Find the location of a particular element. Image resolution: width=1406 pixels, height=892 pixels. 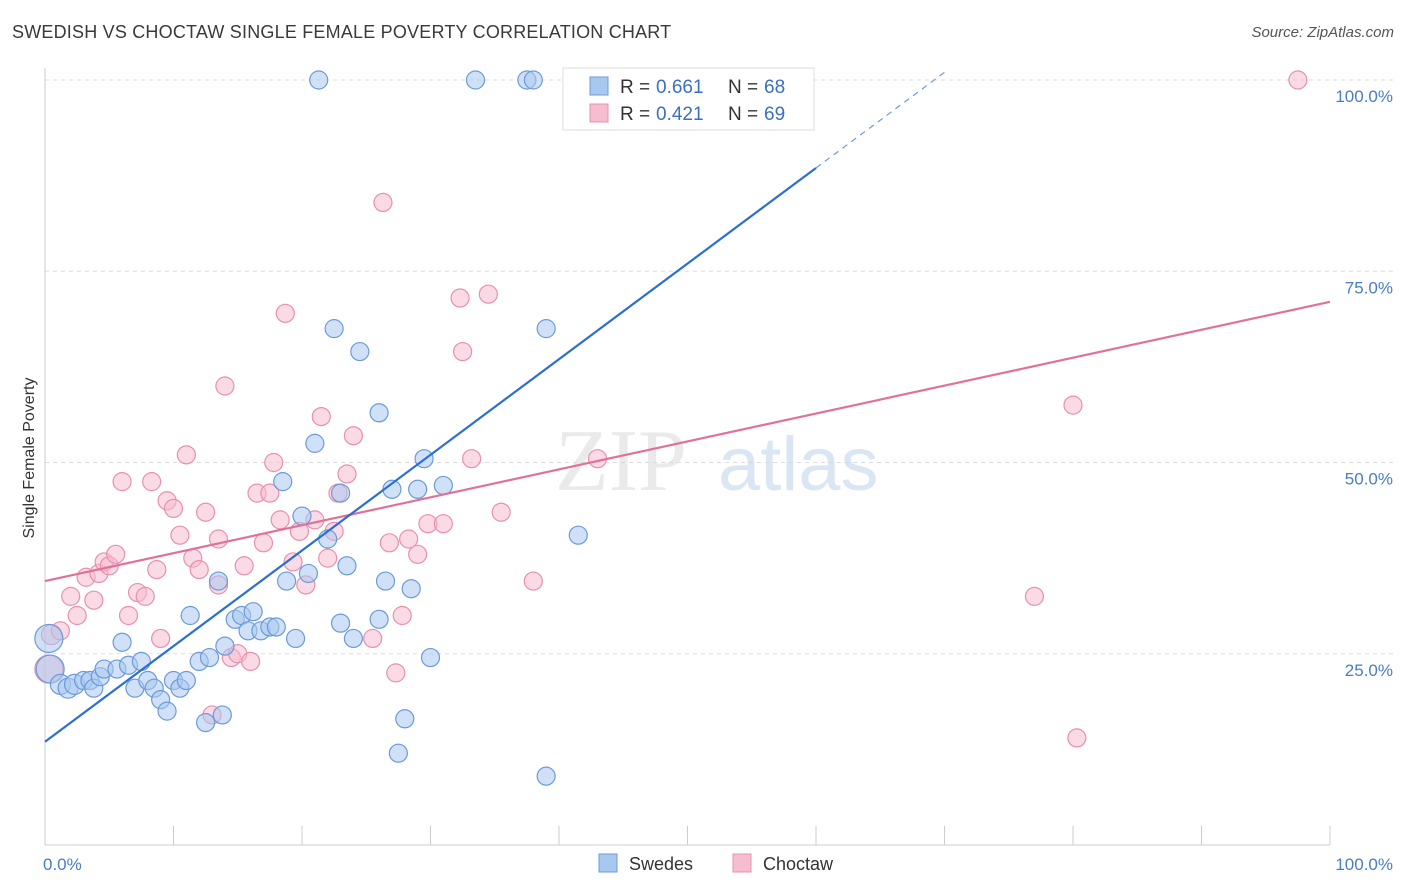

bottom-legend-choctaw: Choctaw is located at coordinates (798, 864).